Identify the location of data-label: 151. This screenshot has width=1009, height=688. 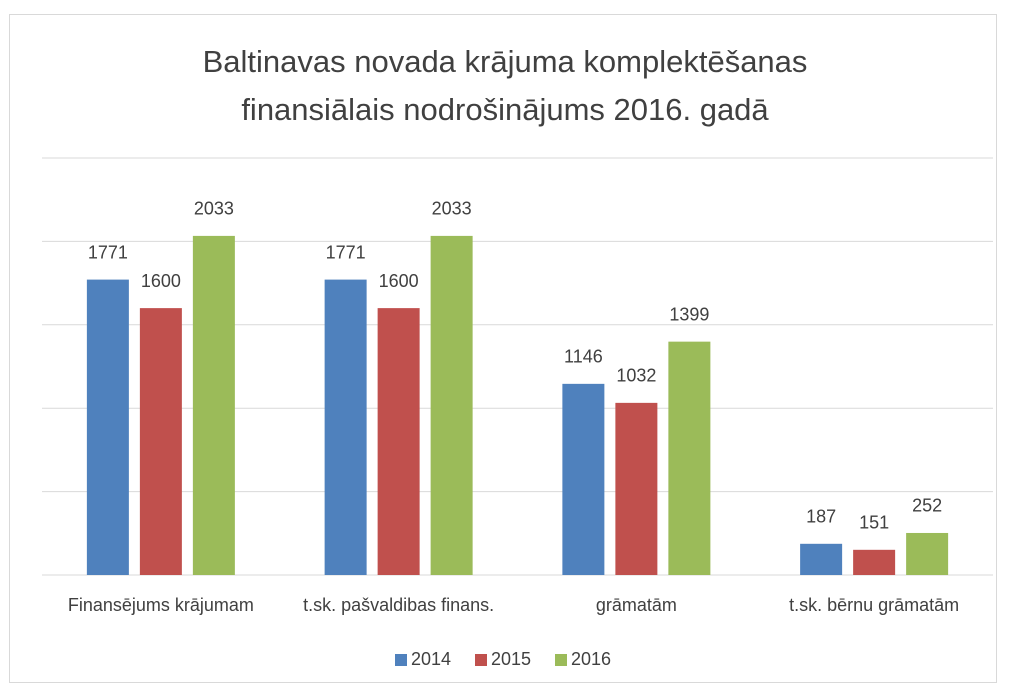
(874, 523).